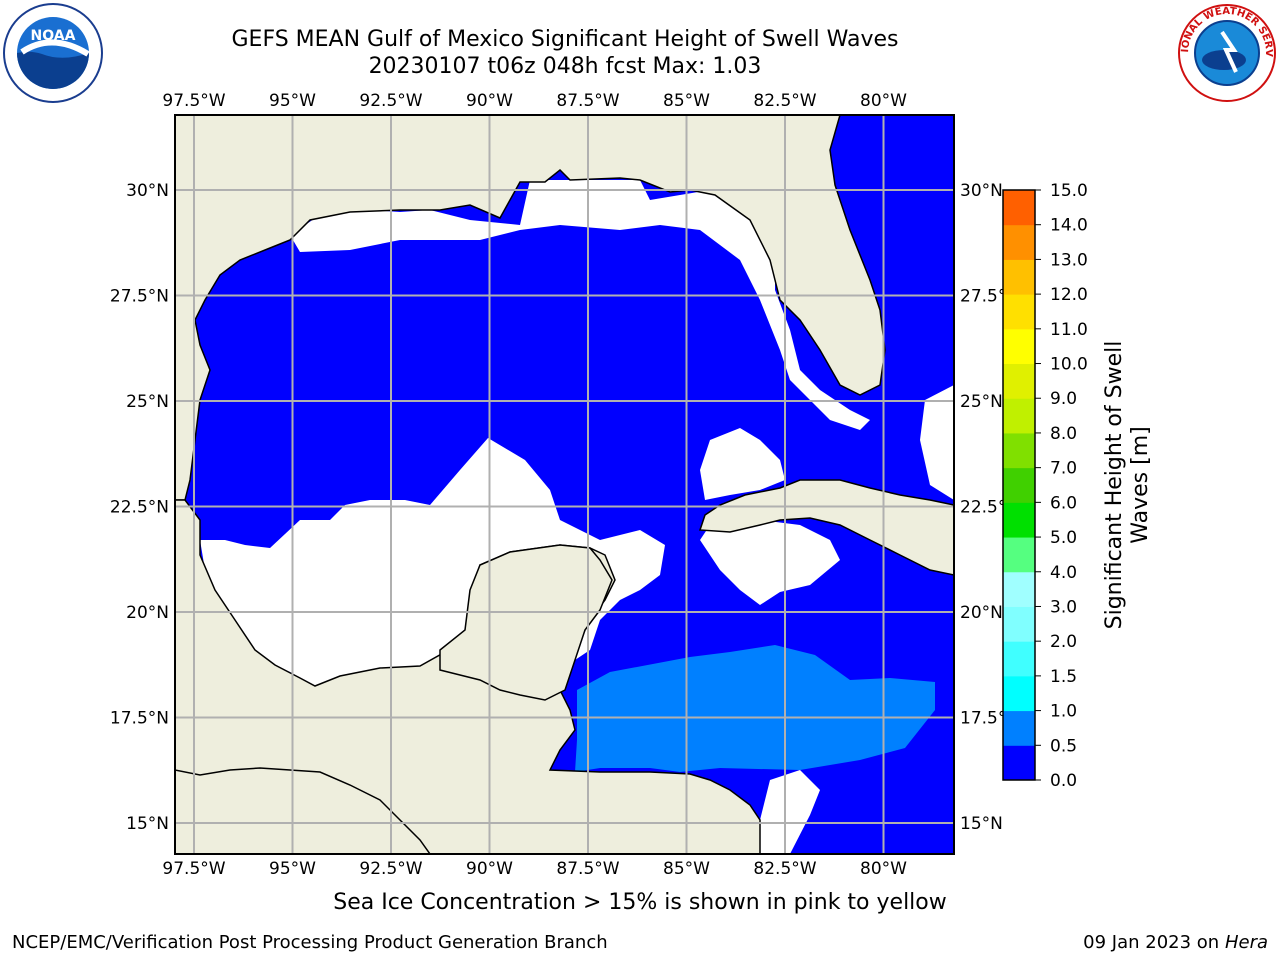 The width and height of the screenshot is (1280, 960). I want to click on calm-region-cuba-south, so click(770, 557).